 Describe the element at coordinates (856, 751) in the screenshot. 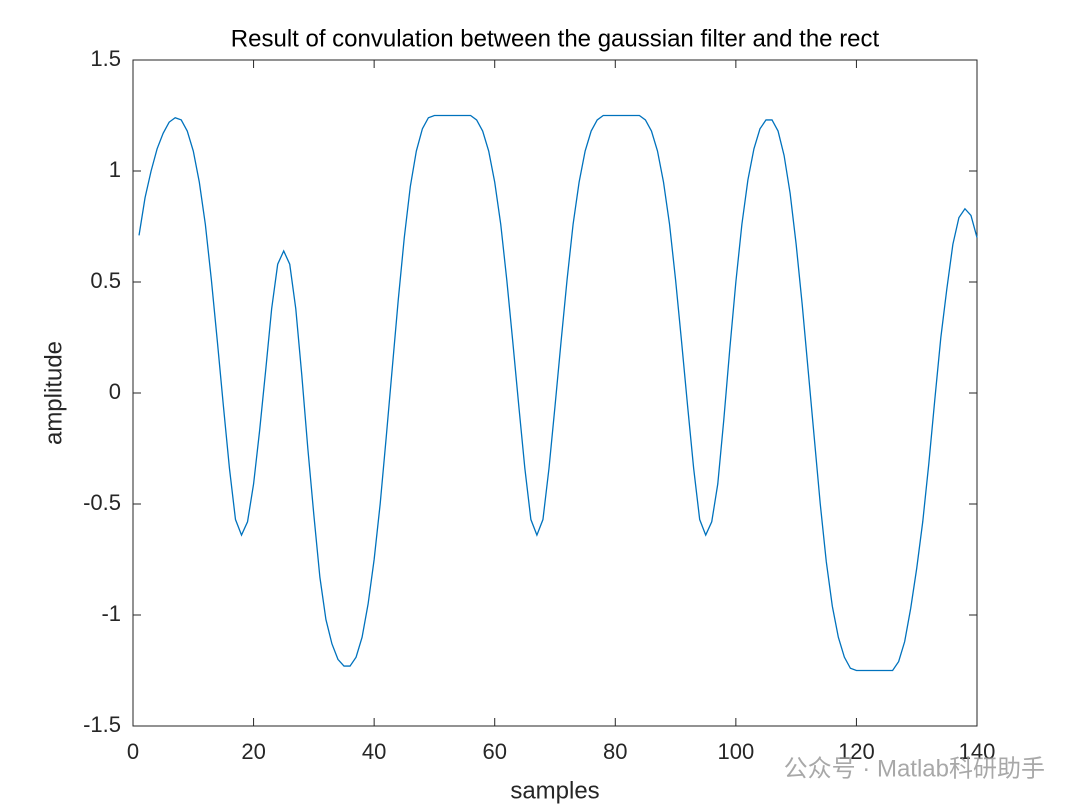

I see `x-tick-label: 120` at that location.